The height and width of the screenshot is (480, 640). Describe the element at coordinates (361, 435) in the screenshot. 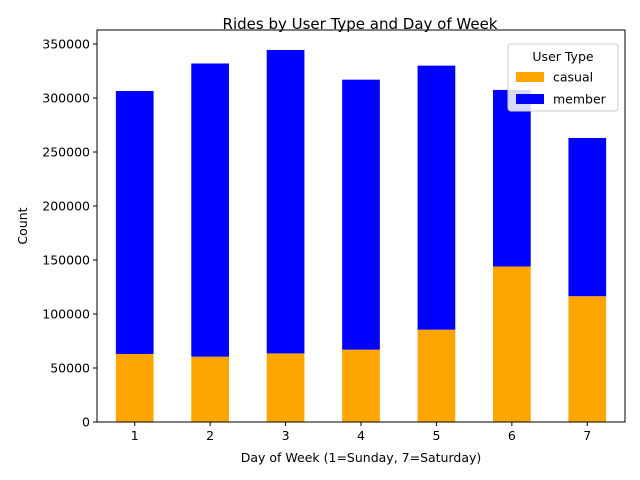

I see `x-tick-label: 4` at that location.